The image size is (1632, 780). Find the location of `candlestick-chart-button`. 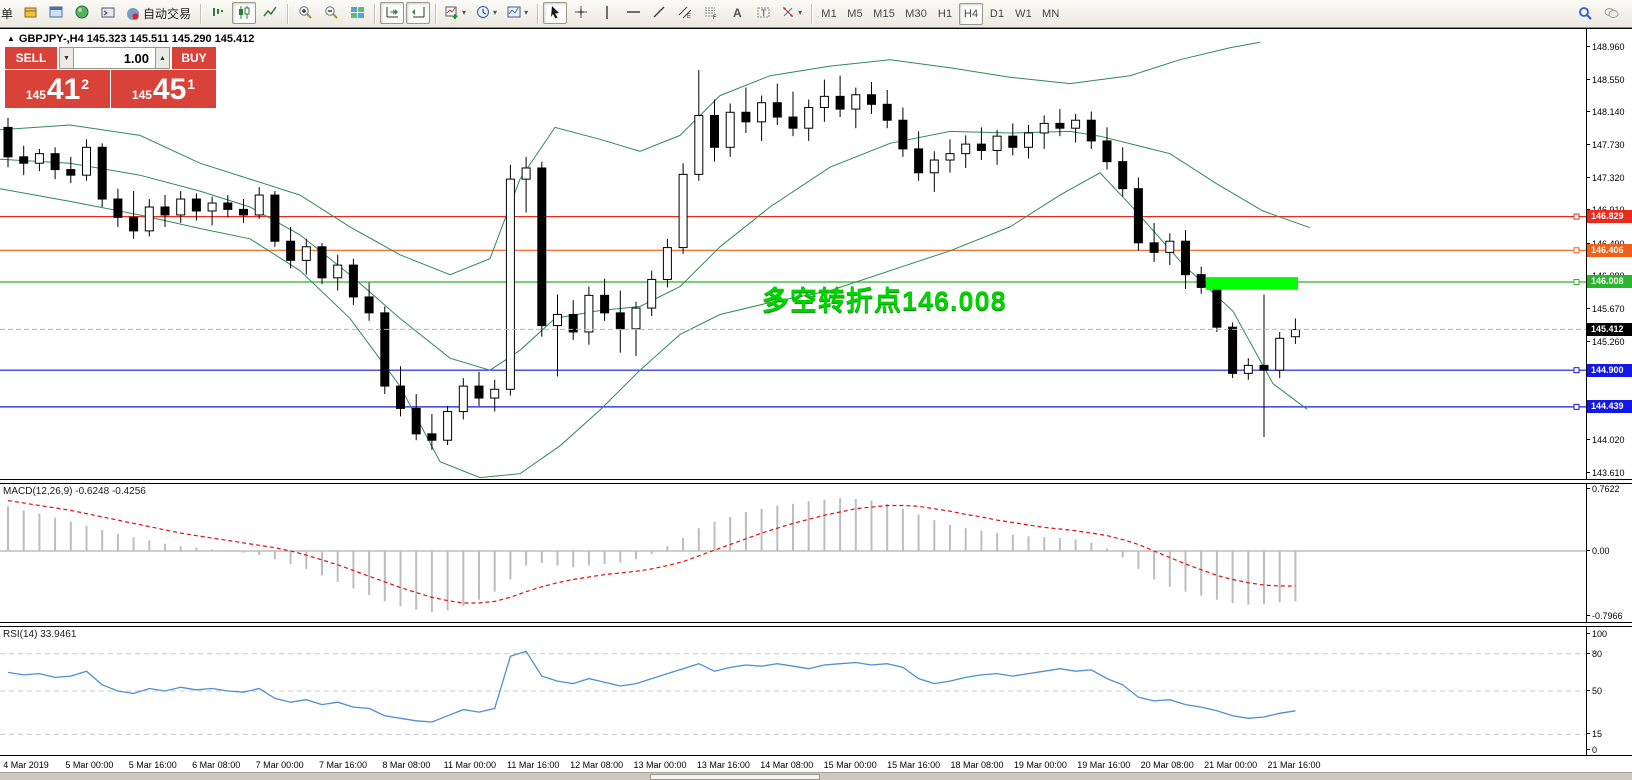

candlestick-chart-button is located at coordinates (244, 12).